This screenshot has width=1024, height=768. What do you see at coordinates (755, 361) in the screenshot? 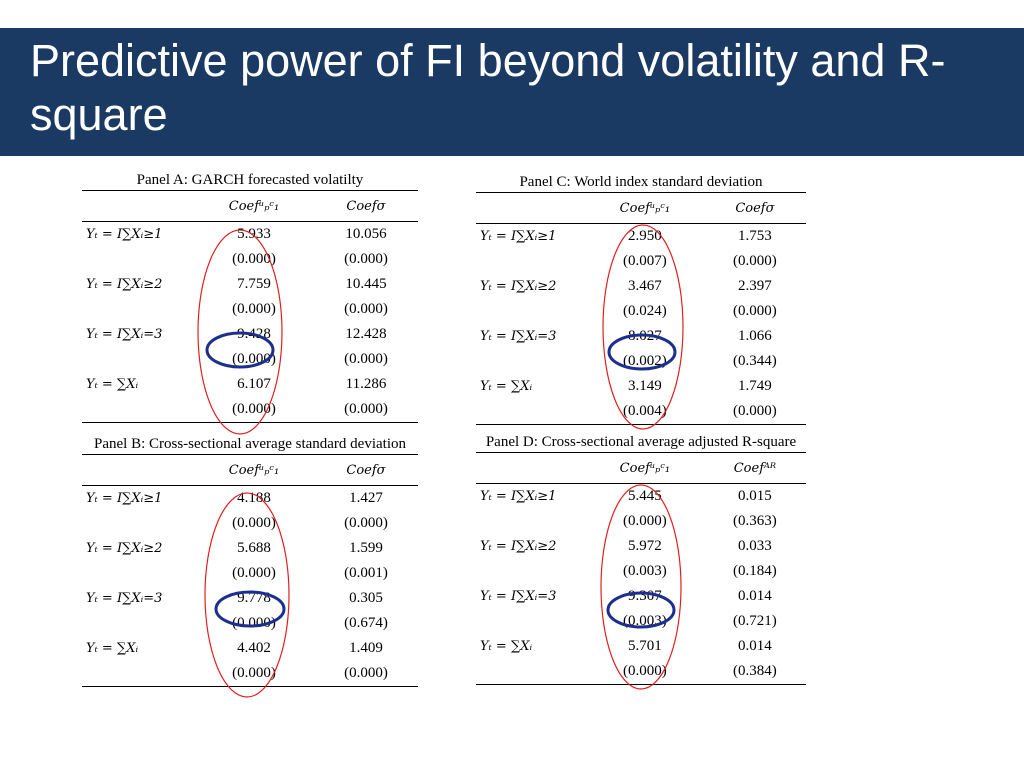
I see `table-cell: (0.344)` at bounding box center [755, 361].